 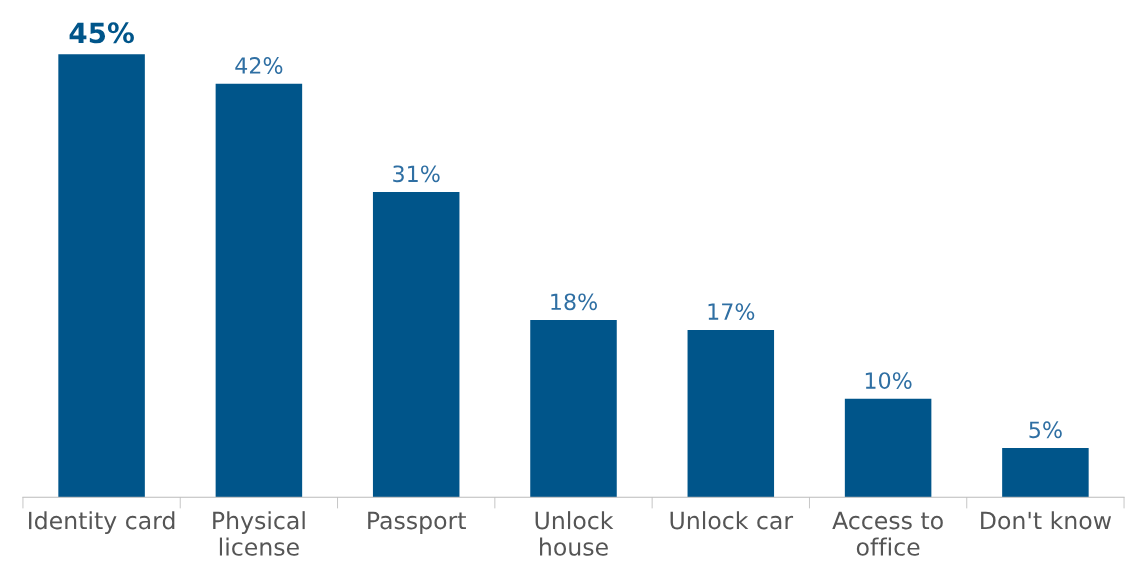 What do you see at coordinates (574, 302) in the screenshot?
I see `data-label: 18%` at bounding box center [574, 302].